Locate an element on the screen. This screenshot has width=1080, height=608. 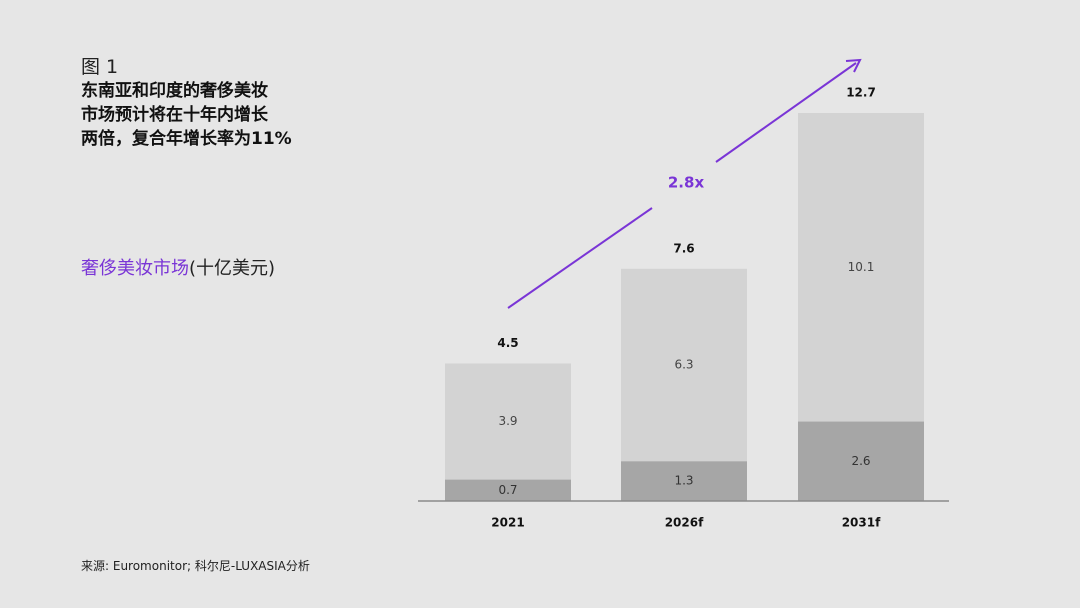
bar-upper-2021 is located at coordinates (508, 421).